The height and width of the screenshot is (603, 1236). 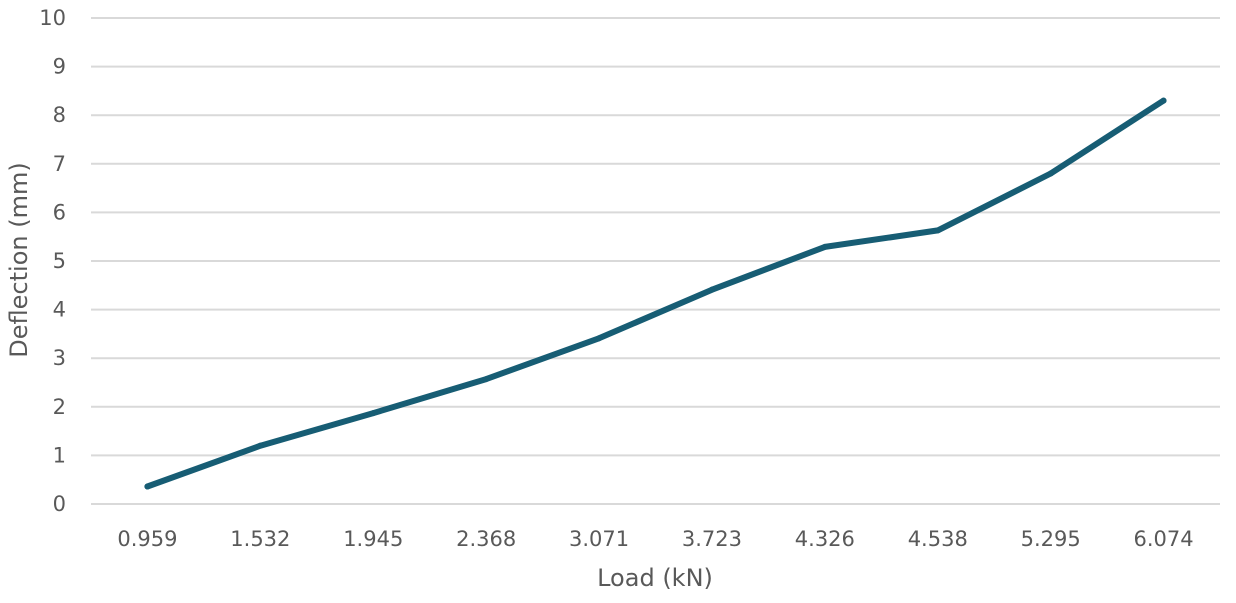 I want to click on y-tick-label: 2, so click(x=59, y=407).